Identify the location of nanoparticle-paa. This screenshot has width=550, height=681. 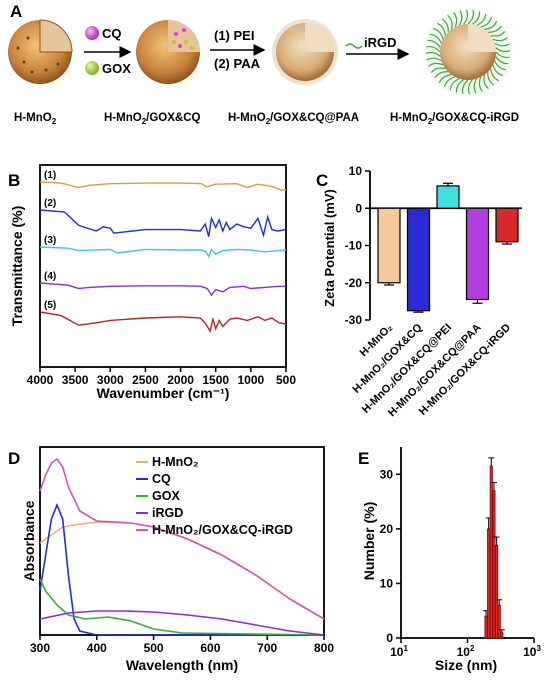
(305, 52).